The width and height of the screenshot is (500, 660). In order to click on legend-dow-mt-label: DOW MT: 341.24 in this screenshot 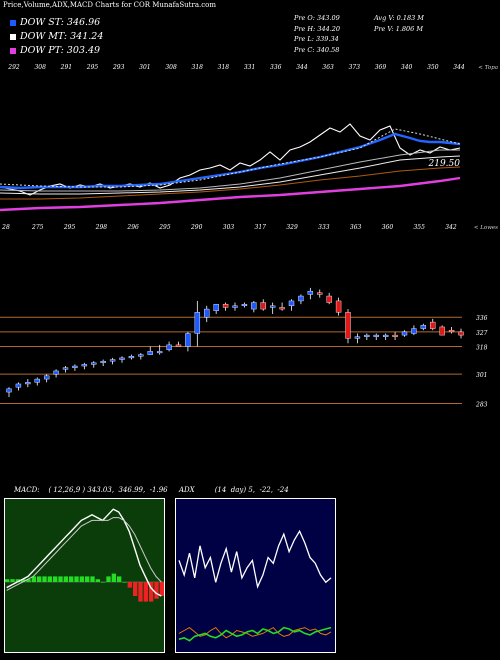, I will do `click(62, 36)`.